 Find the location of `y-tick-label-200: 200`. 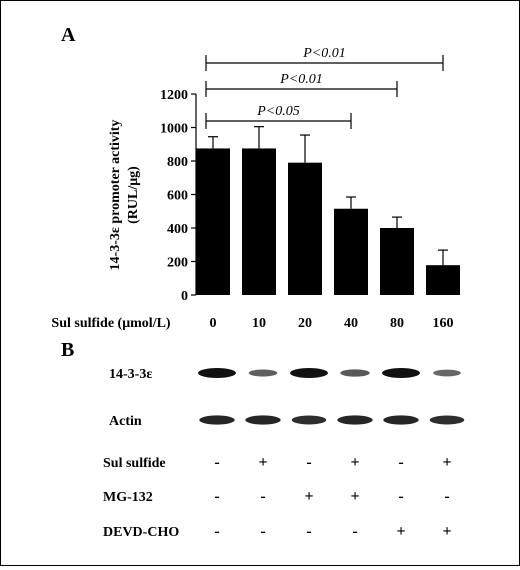

y-tick-label-200: 200 is located at coordinates (177, 263).